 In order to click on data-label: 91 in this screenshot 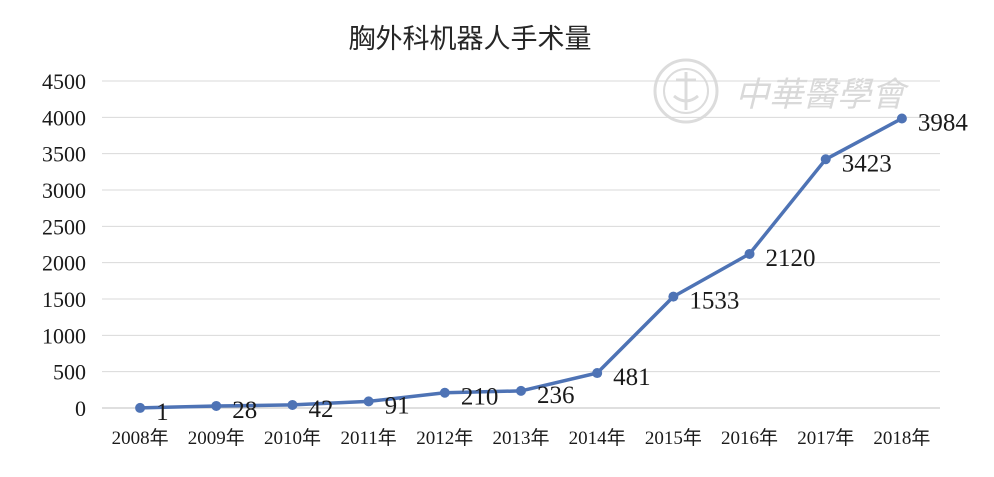, I will do `click(397, 405)`.